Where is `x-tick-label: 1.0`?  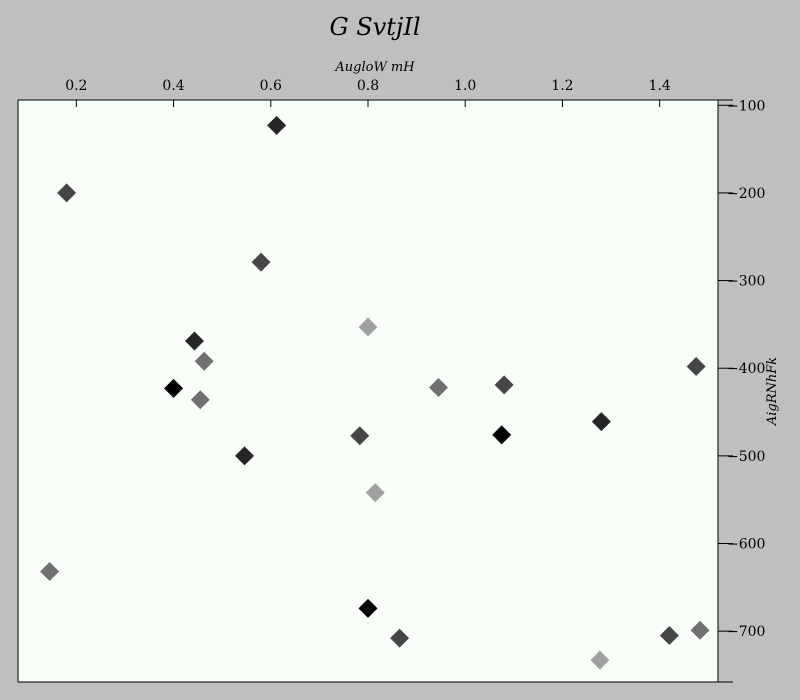 x-tick-label: 1.0 is located at coordinates (465, 86).